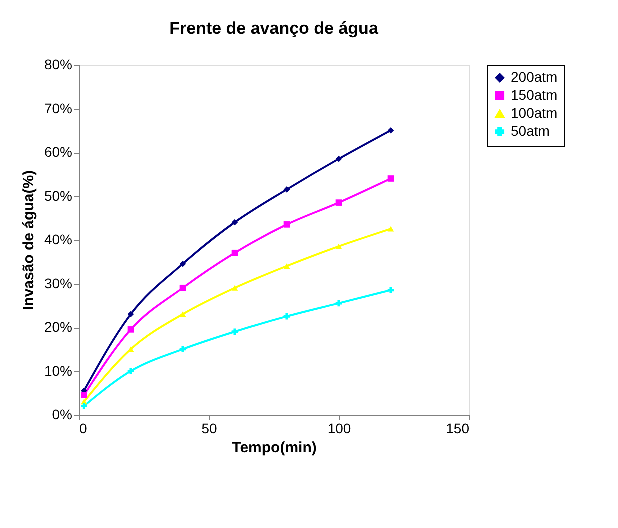 This screenshot has height=528, width=618. What do you see at coordinates (534, 77) in the screenshot?
I see `legend-label: 200atm` at bounding box center [534, 77].